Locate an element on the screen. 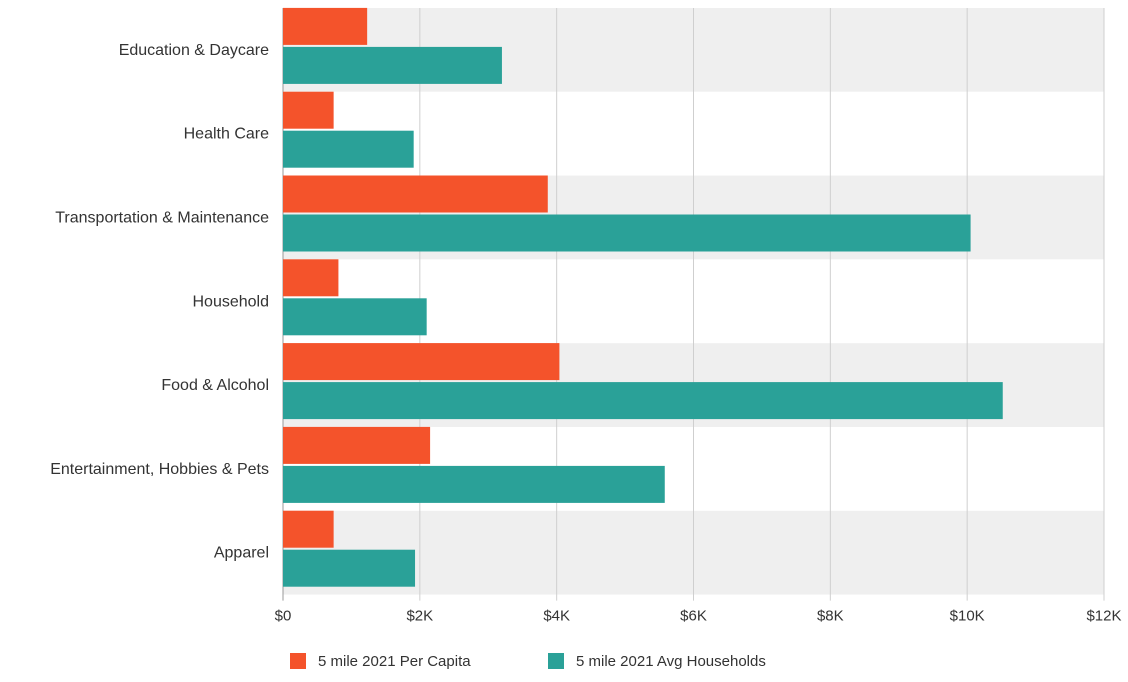 The image size is (1128, 682). category-label: Household is located at coordinates (231, 301).